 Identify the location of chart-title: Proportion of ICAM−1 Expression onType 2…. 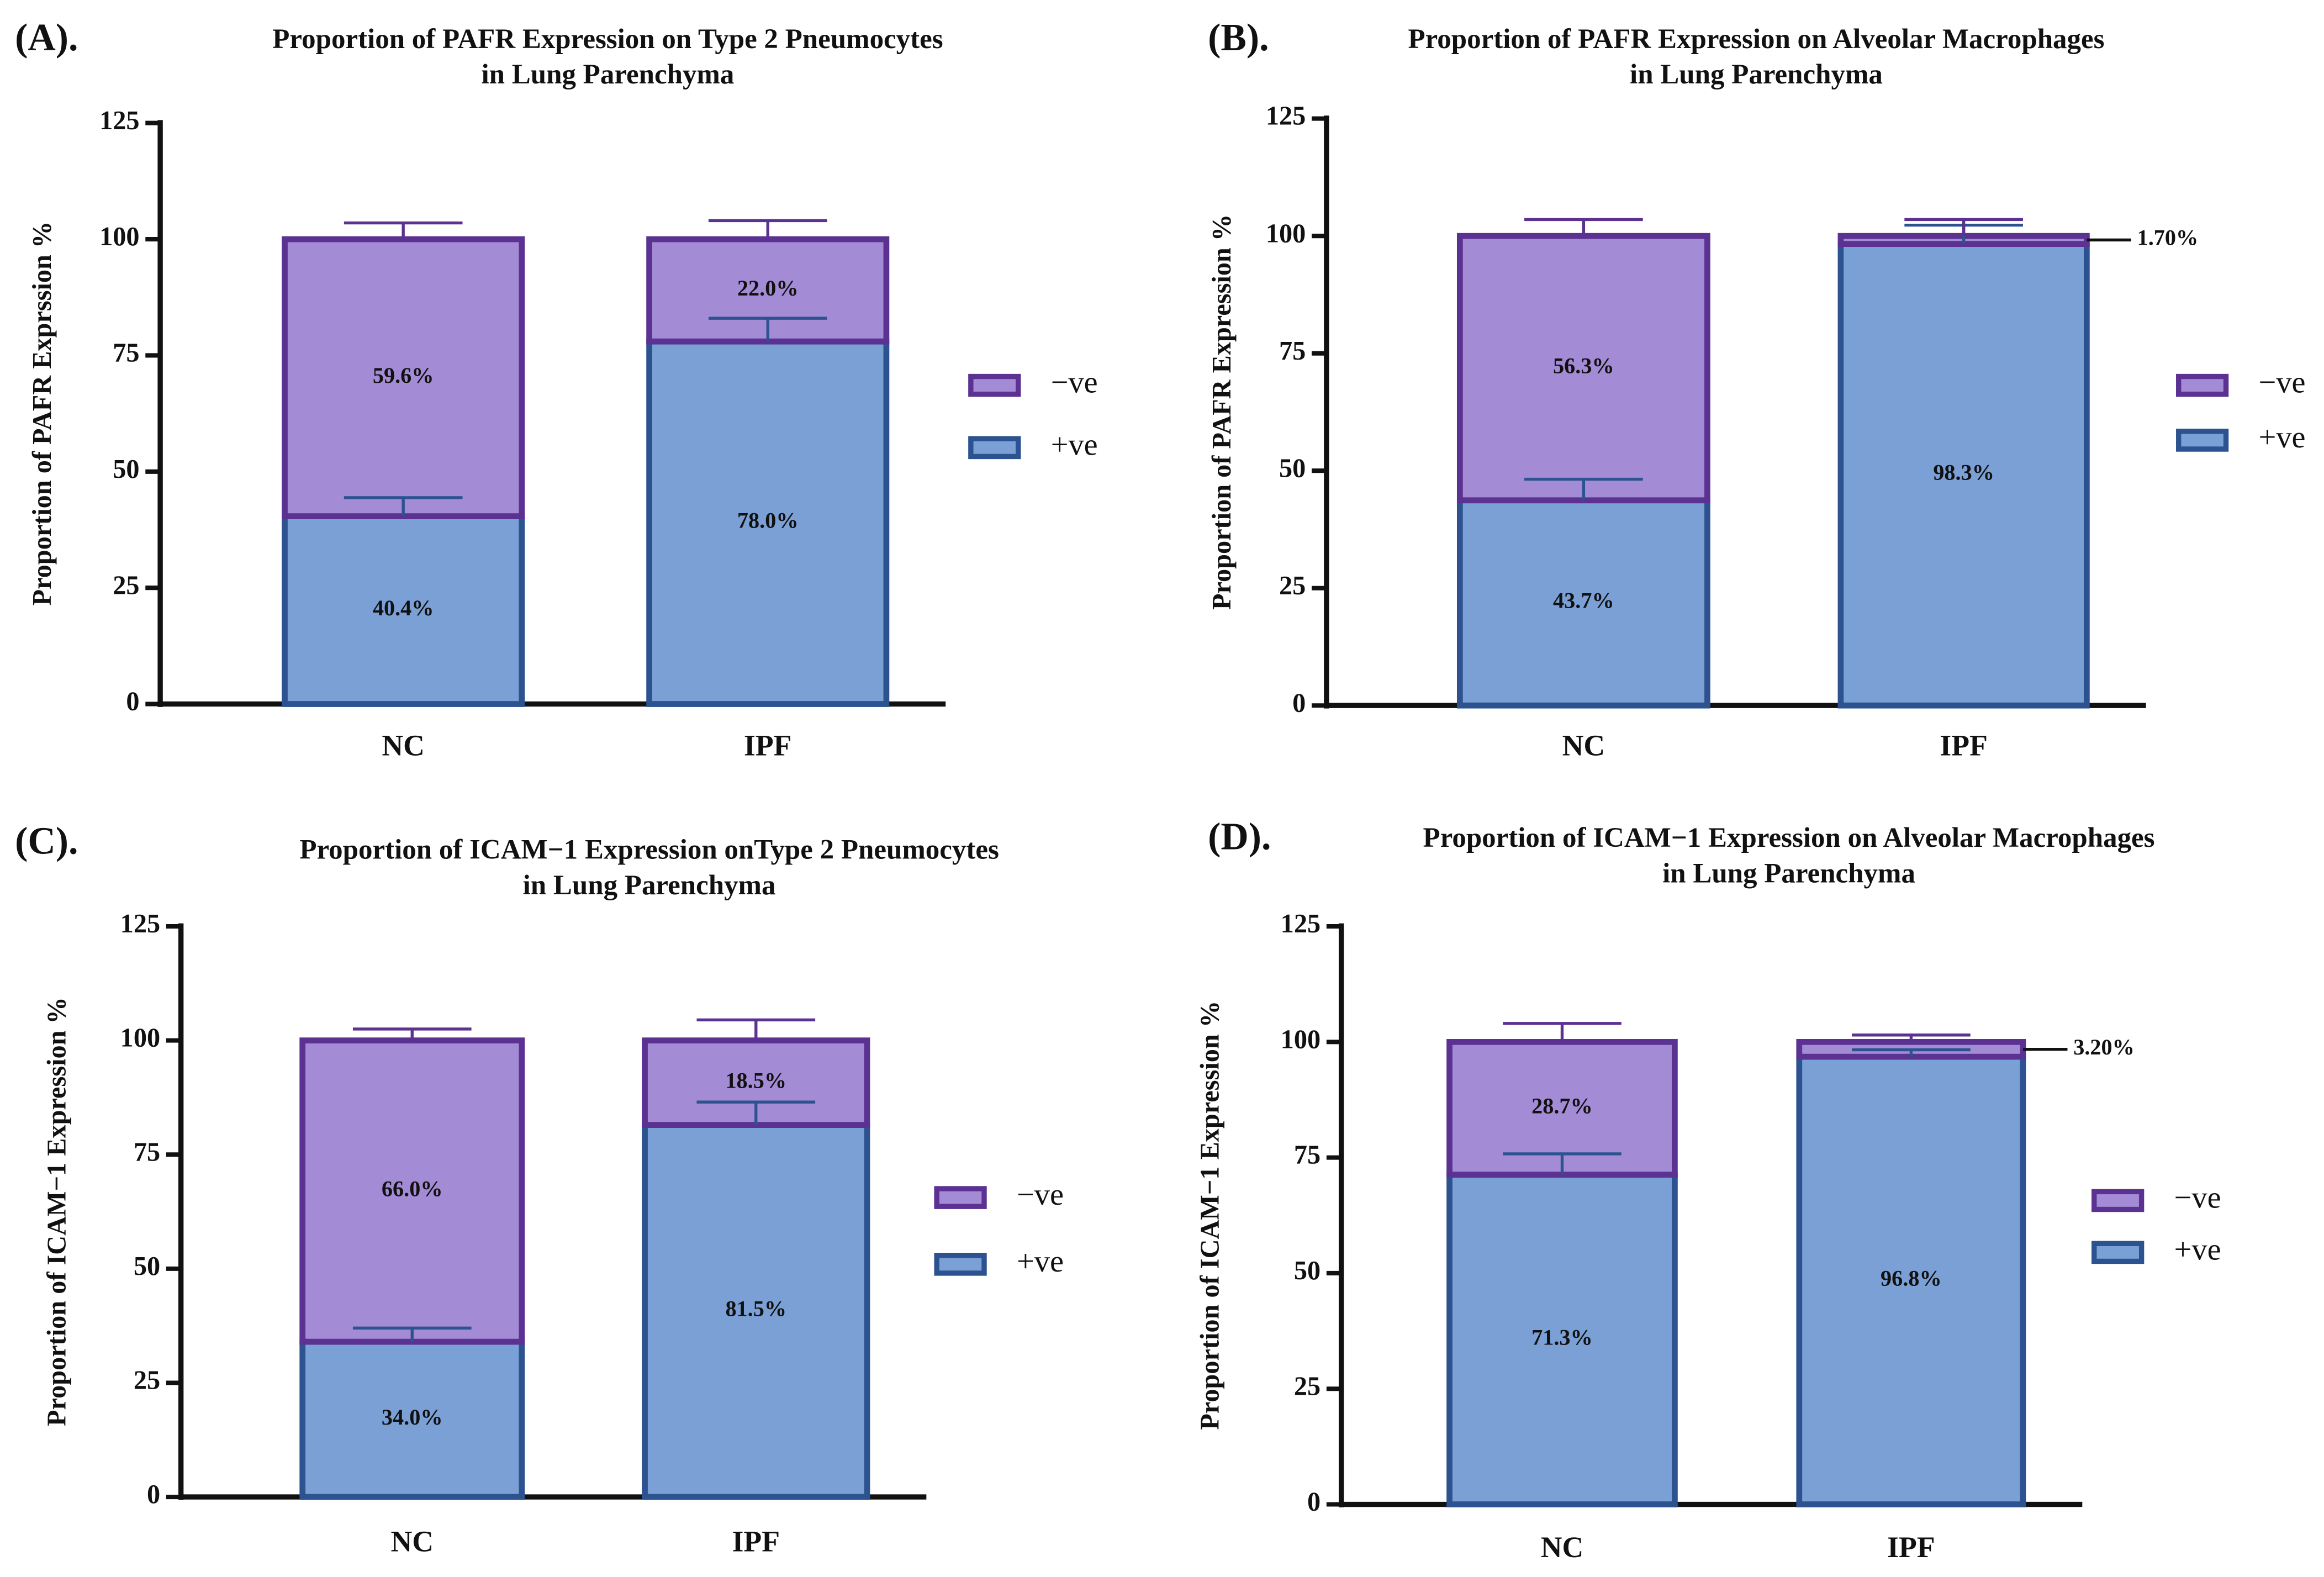
(649, 850).